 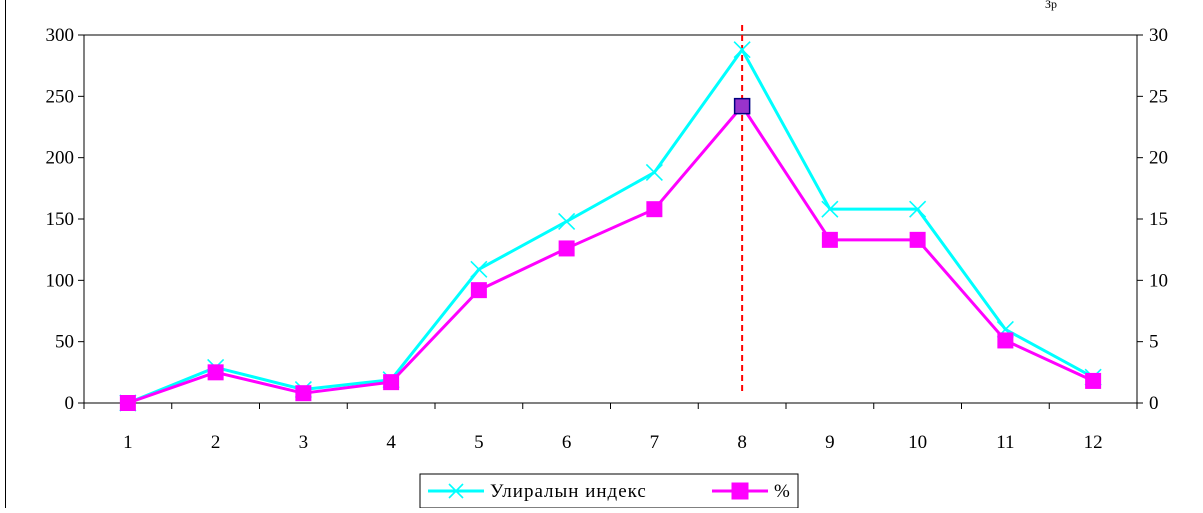 What do you see at coordinates (60, 158) in the screenshot?
I see `left-tick-label: 200` at bounding box center [60, 158].